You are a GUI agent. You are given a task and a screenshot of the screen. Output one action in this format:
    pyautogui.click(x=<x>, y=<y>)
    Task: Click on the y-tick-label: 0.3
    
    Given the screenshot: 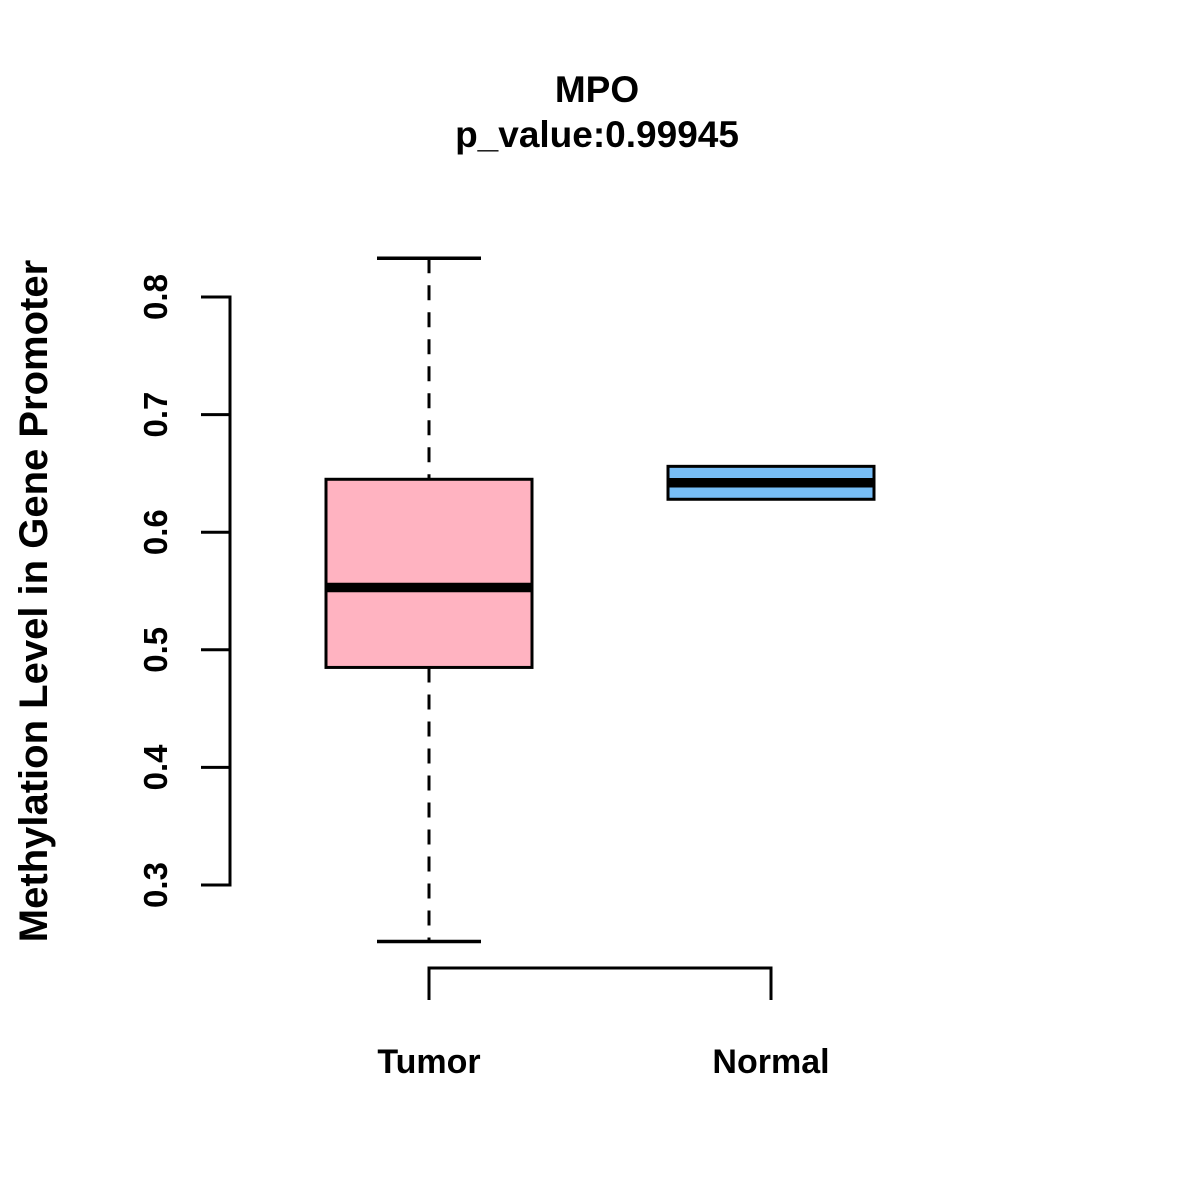 What is the action you would take?
    pyautogui.click(x=155, y=885)
    